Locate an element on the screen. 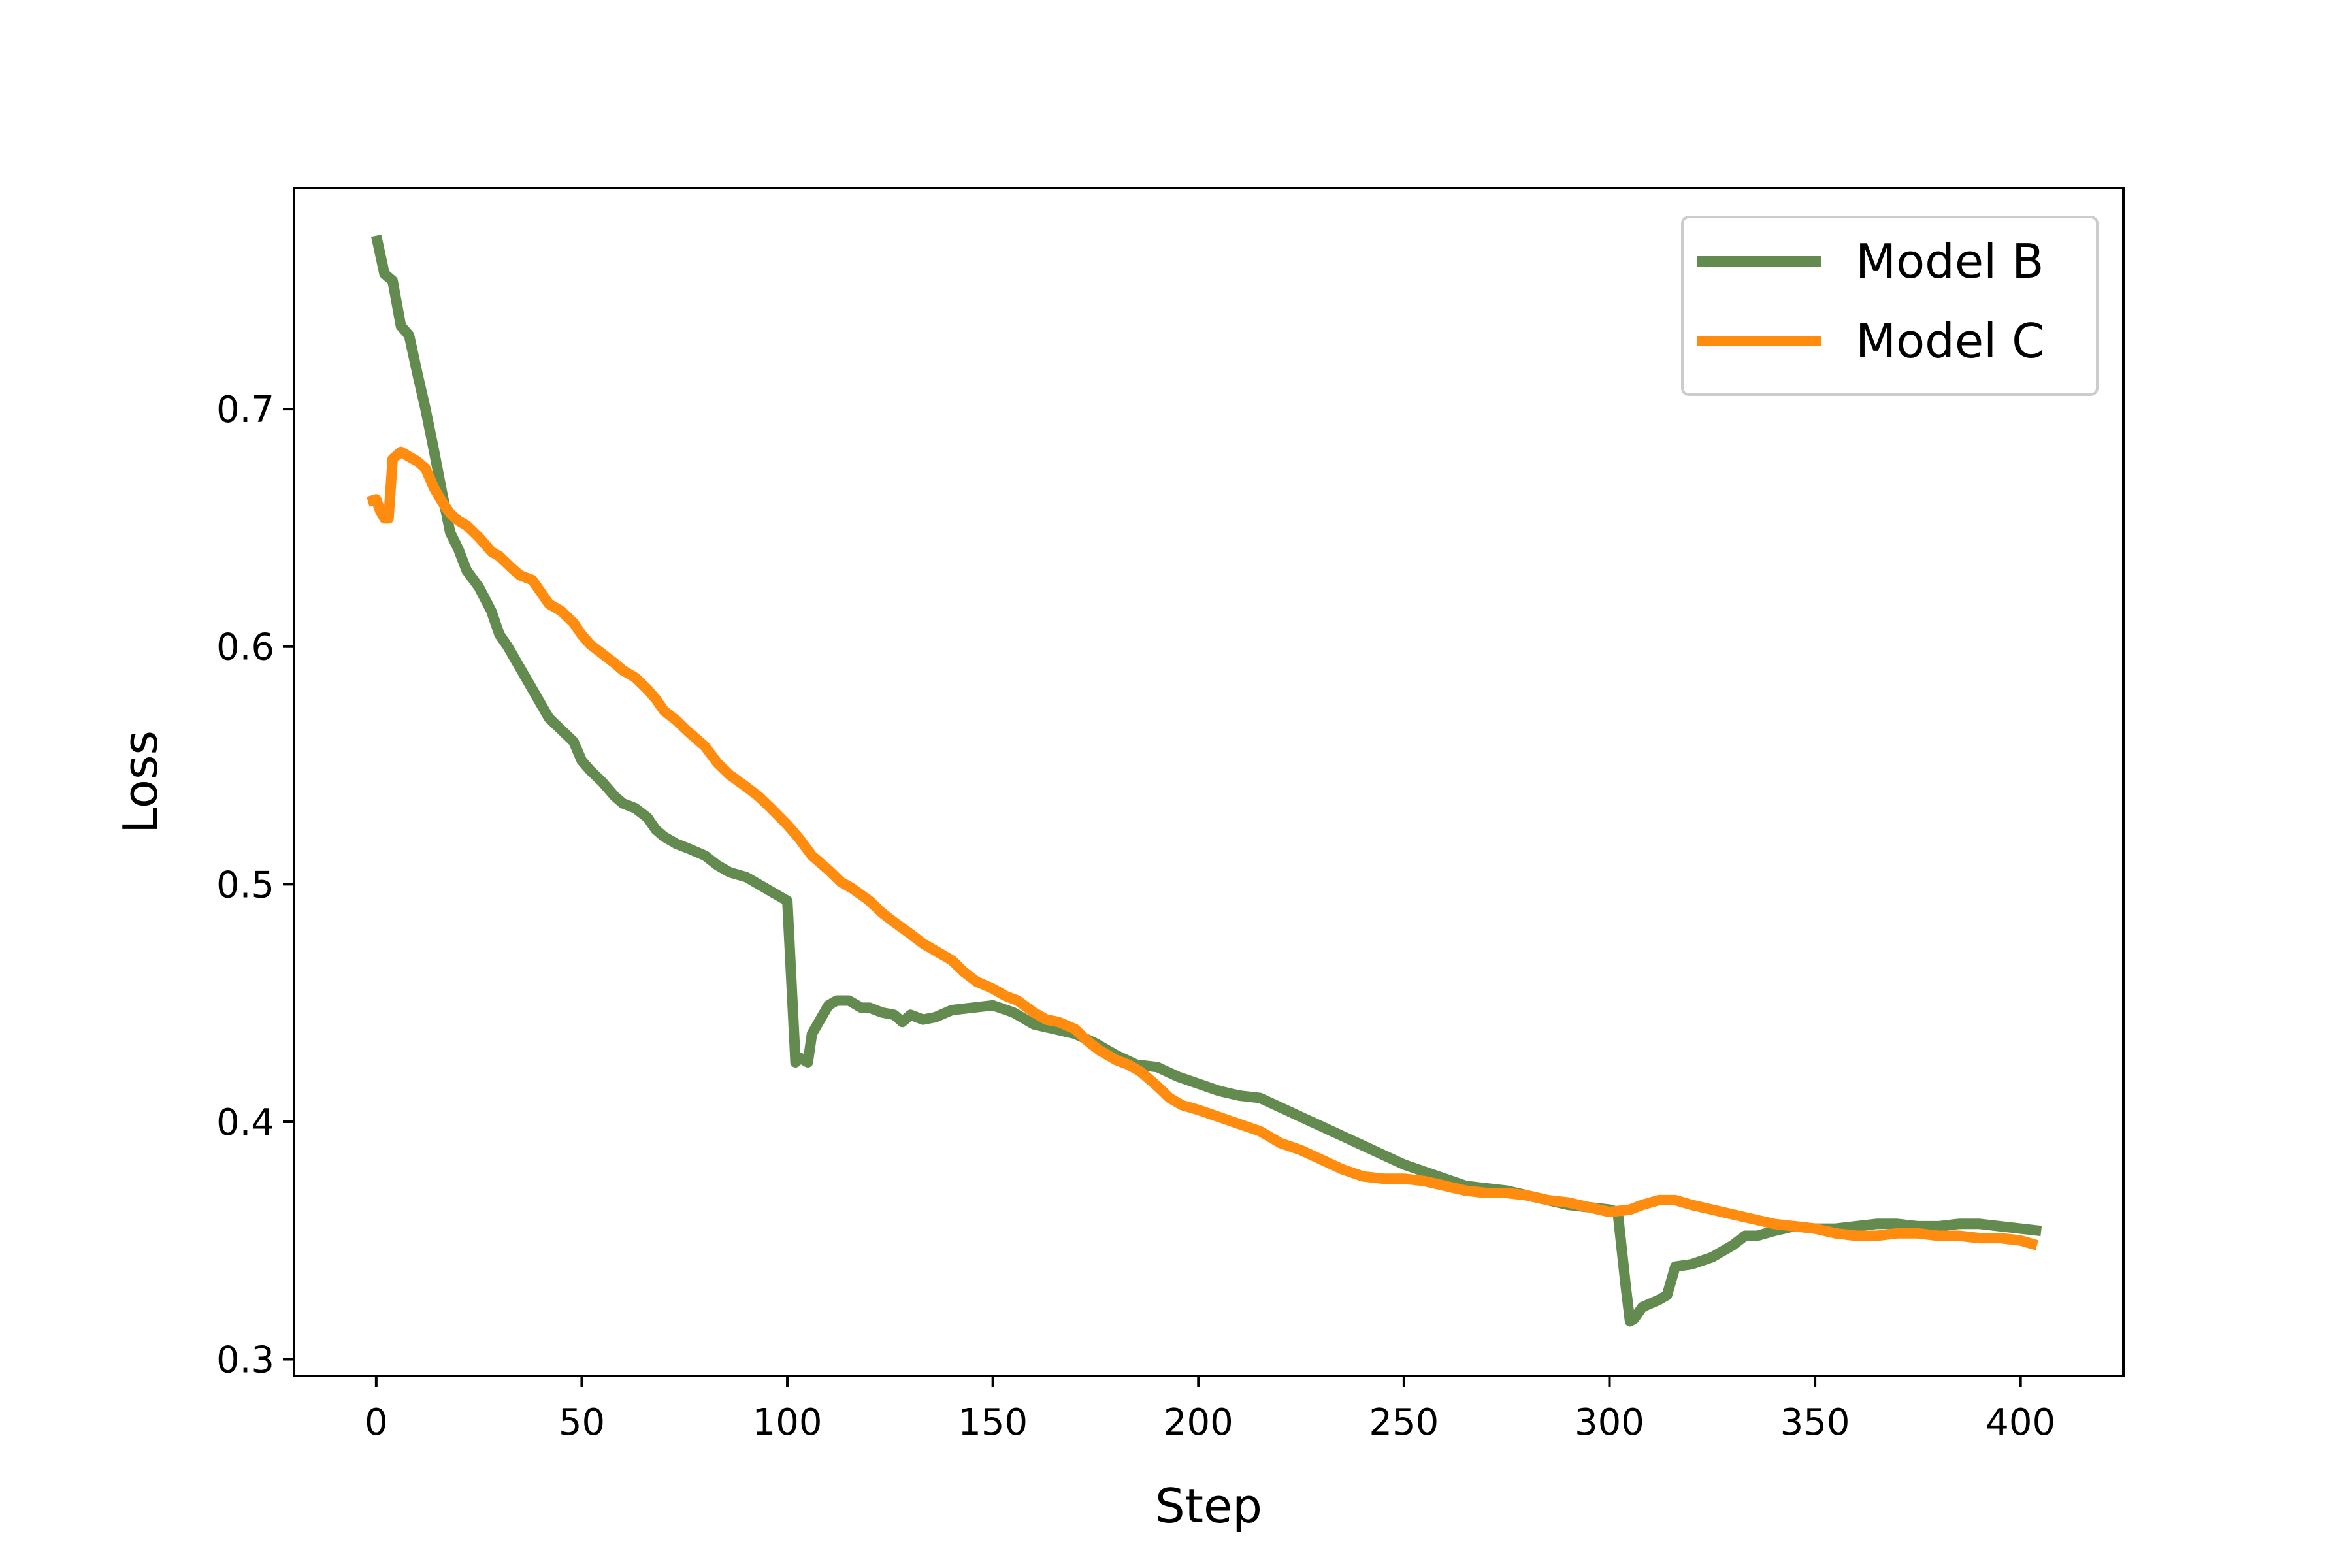  x-tick-label: 300 is located at coordinates (1609, 1422).